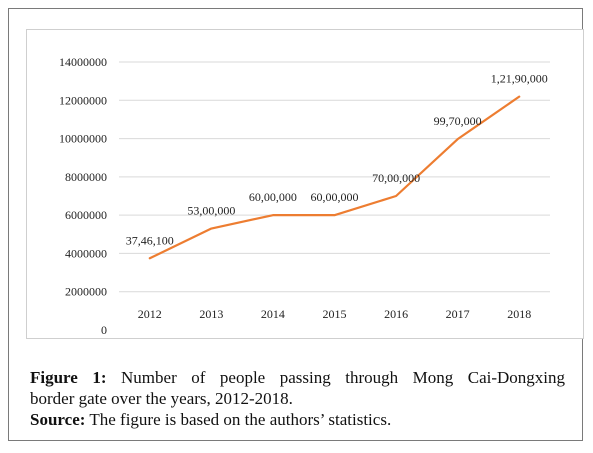 The image size is (593, 453). I want to click on caption-text-2: border gate over the years, 2012-2018., so click(161, 398).